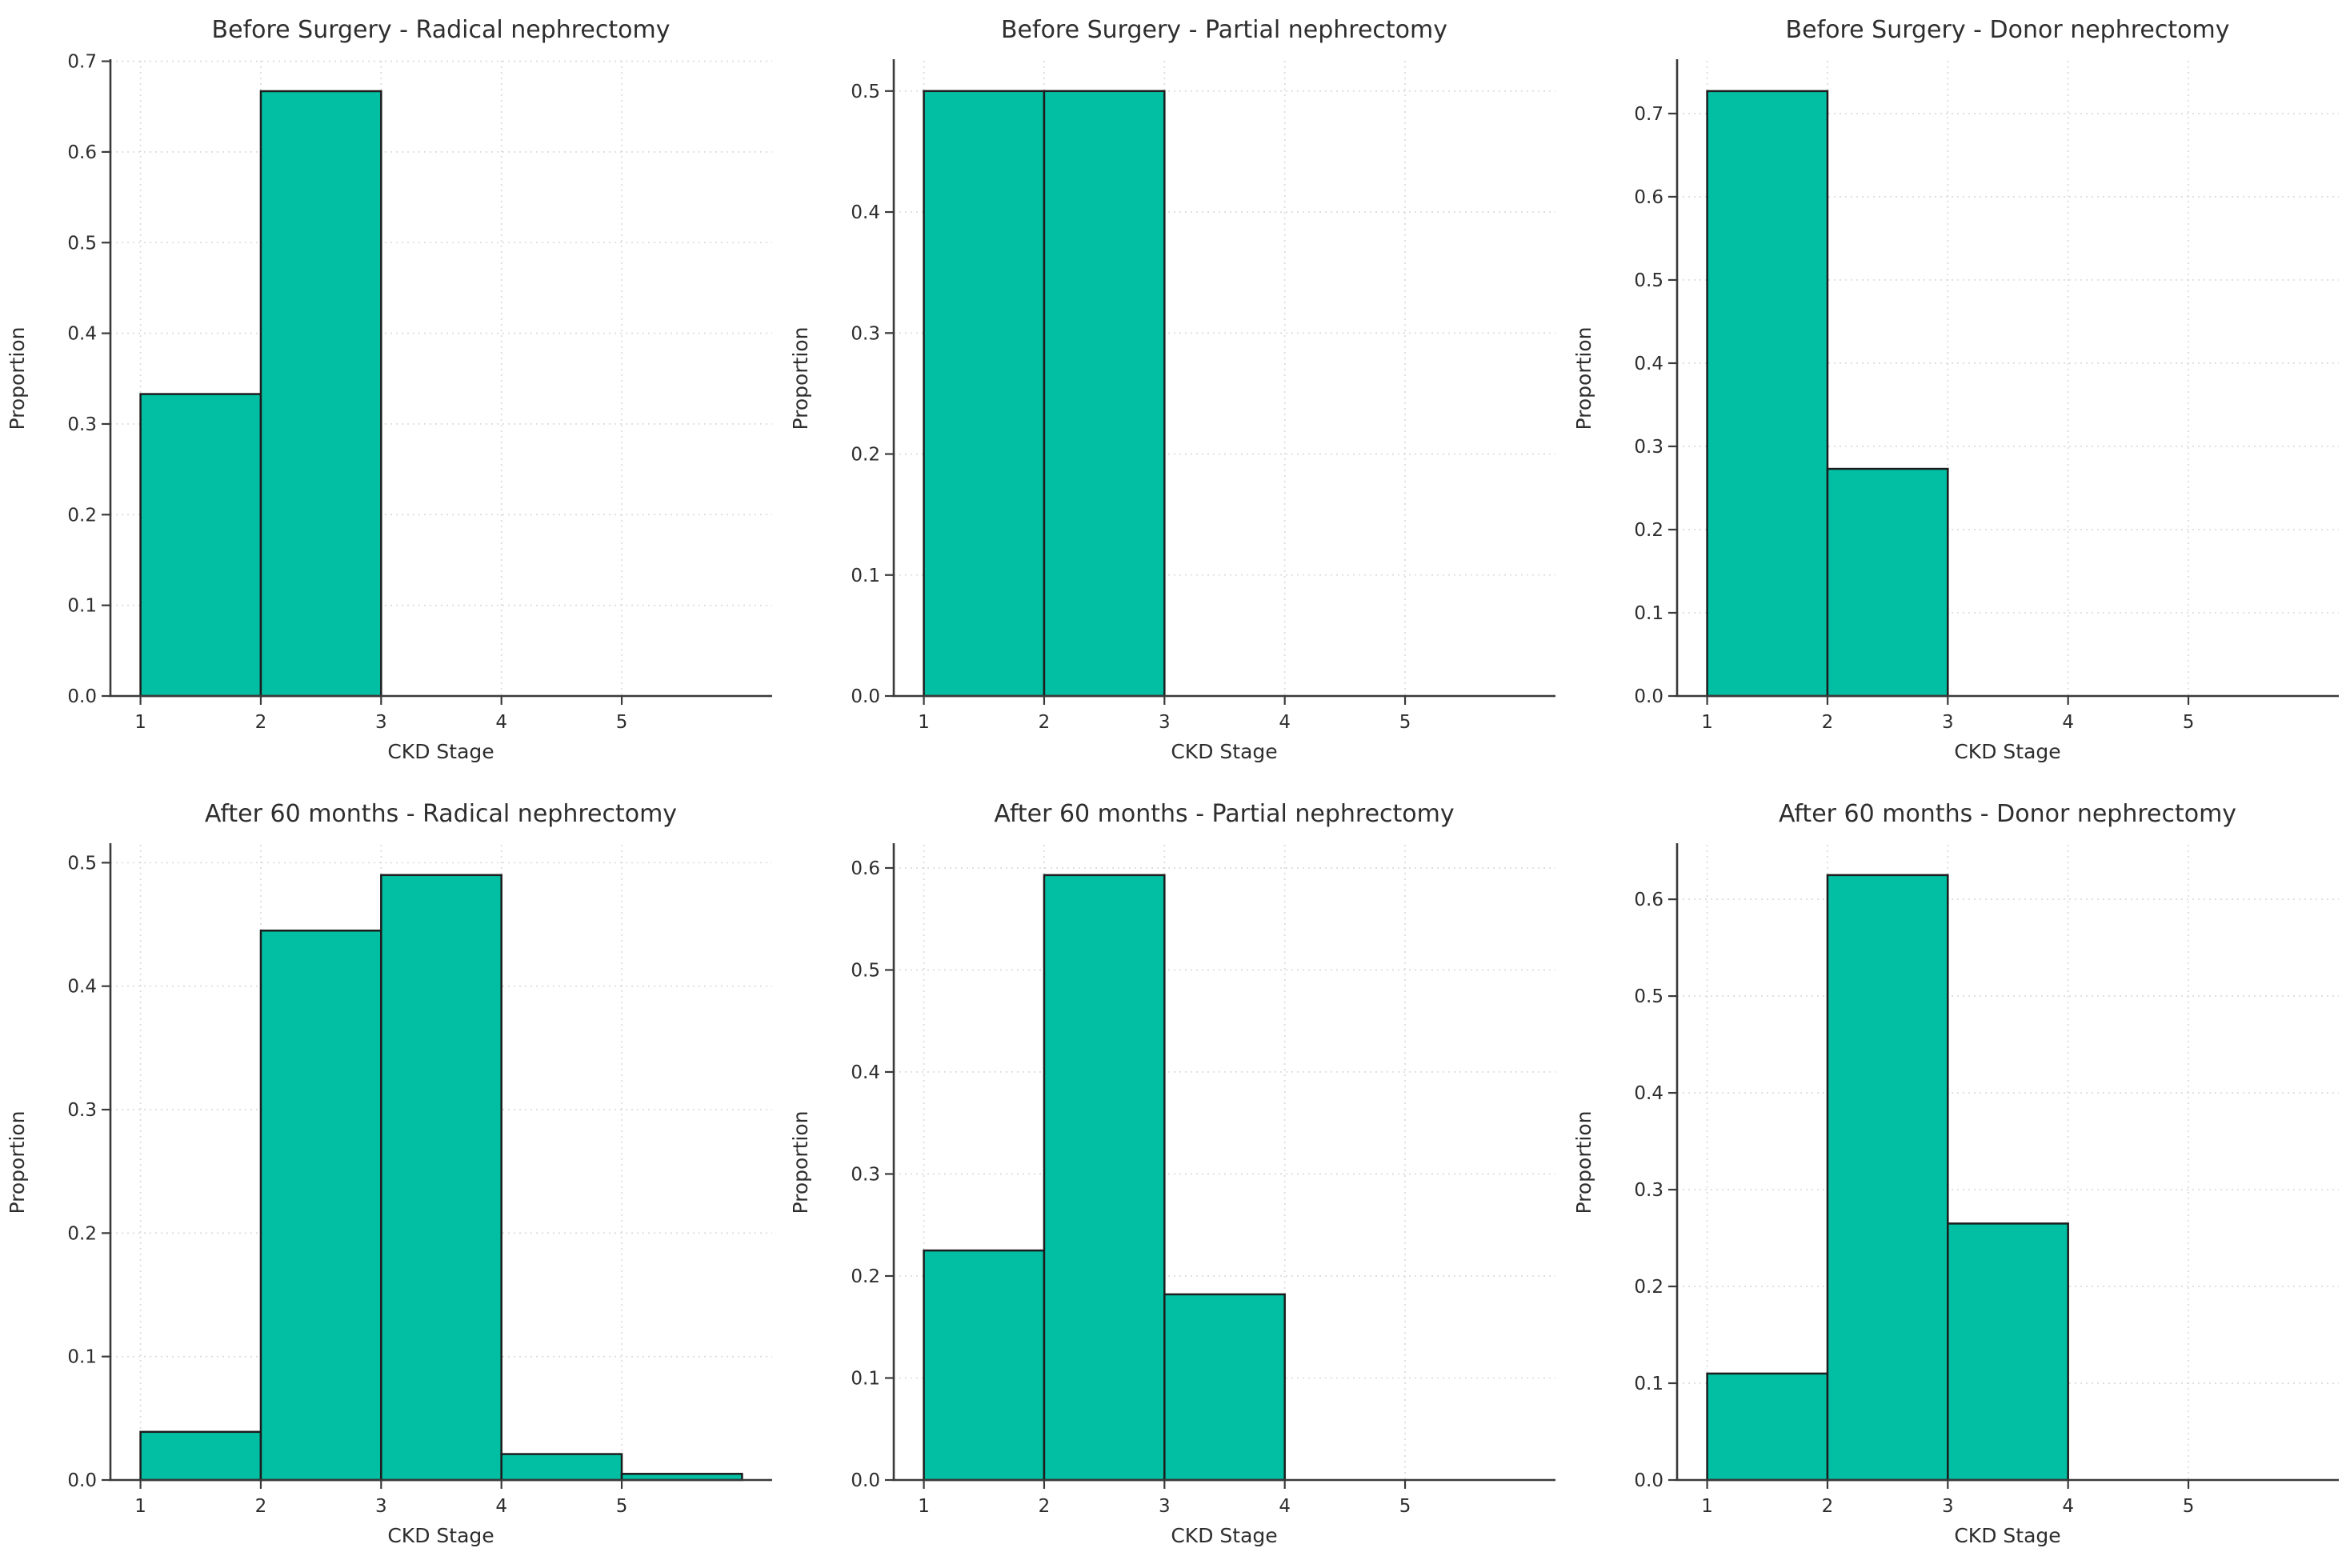 The width and height of the screenshot is (2350, 1568). Describe the element at coordinates (1224, 814) in the screenshot. I see `chart-title: After 60 months - Partial nephrectomy` at that location.